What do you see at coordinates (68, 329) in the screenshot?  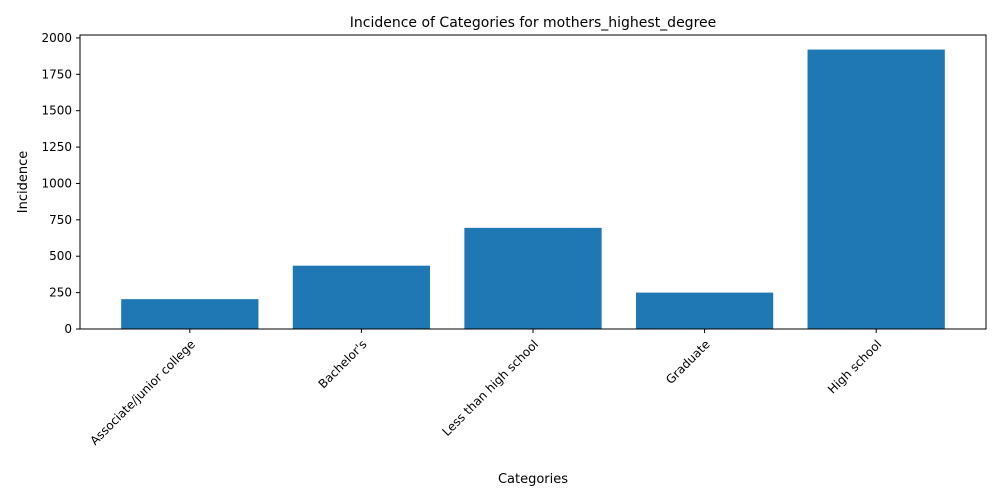 I see `y-tick-label: 0` at bounding box center [68, 329].